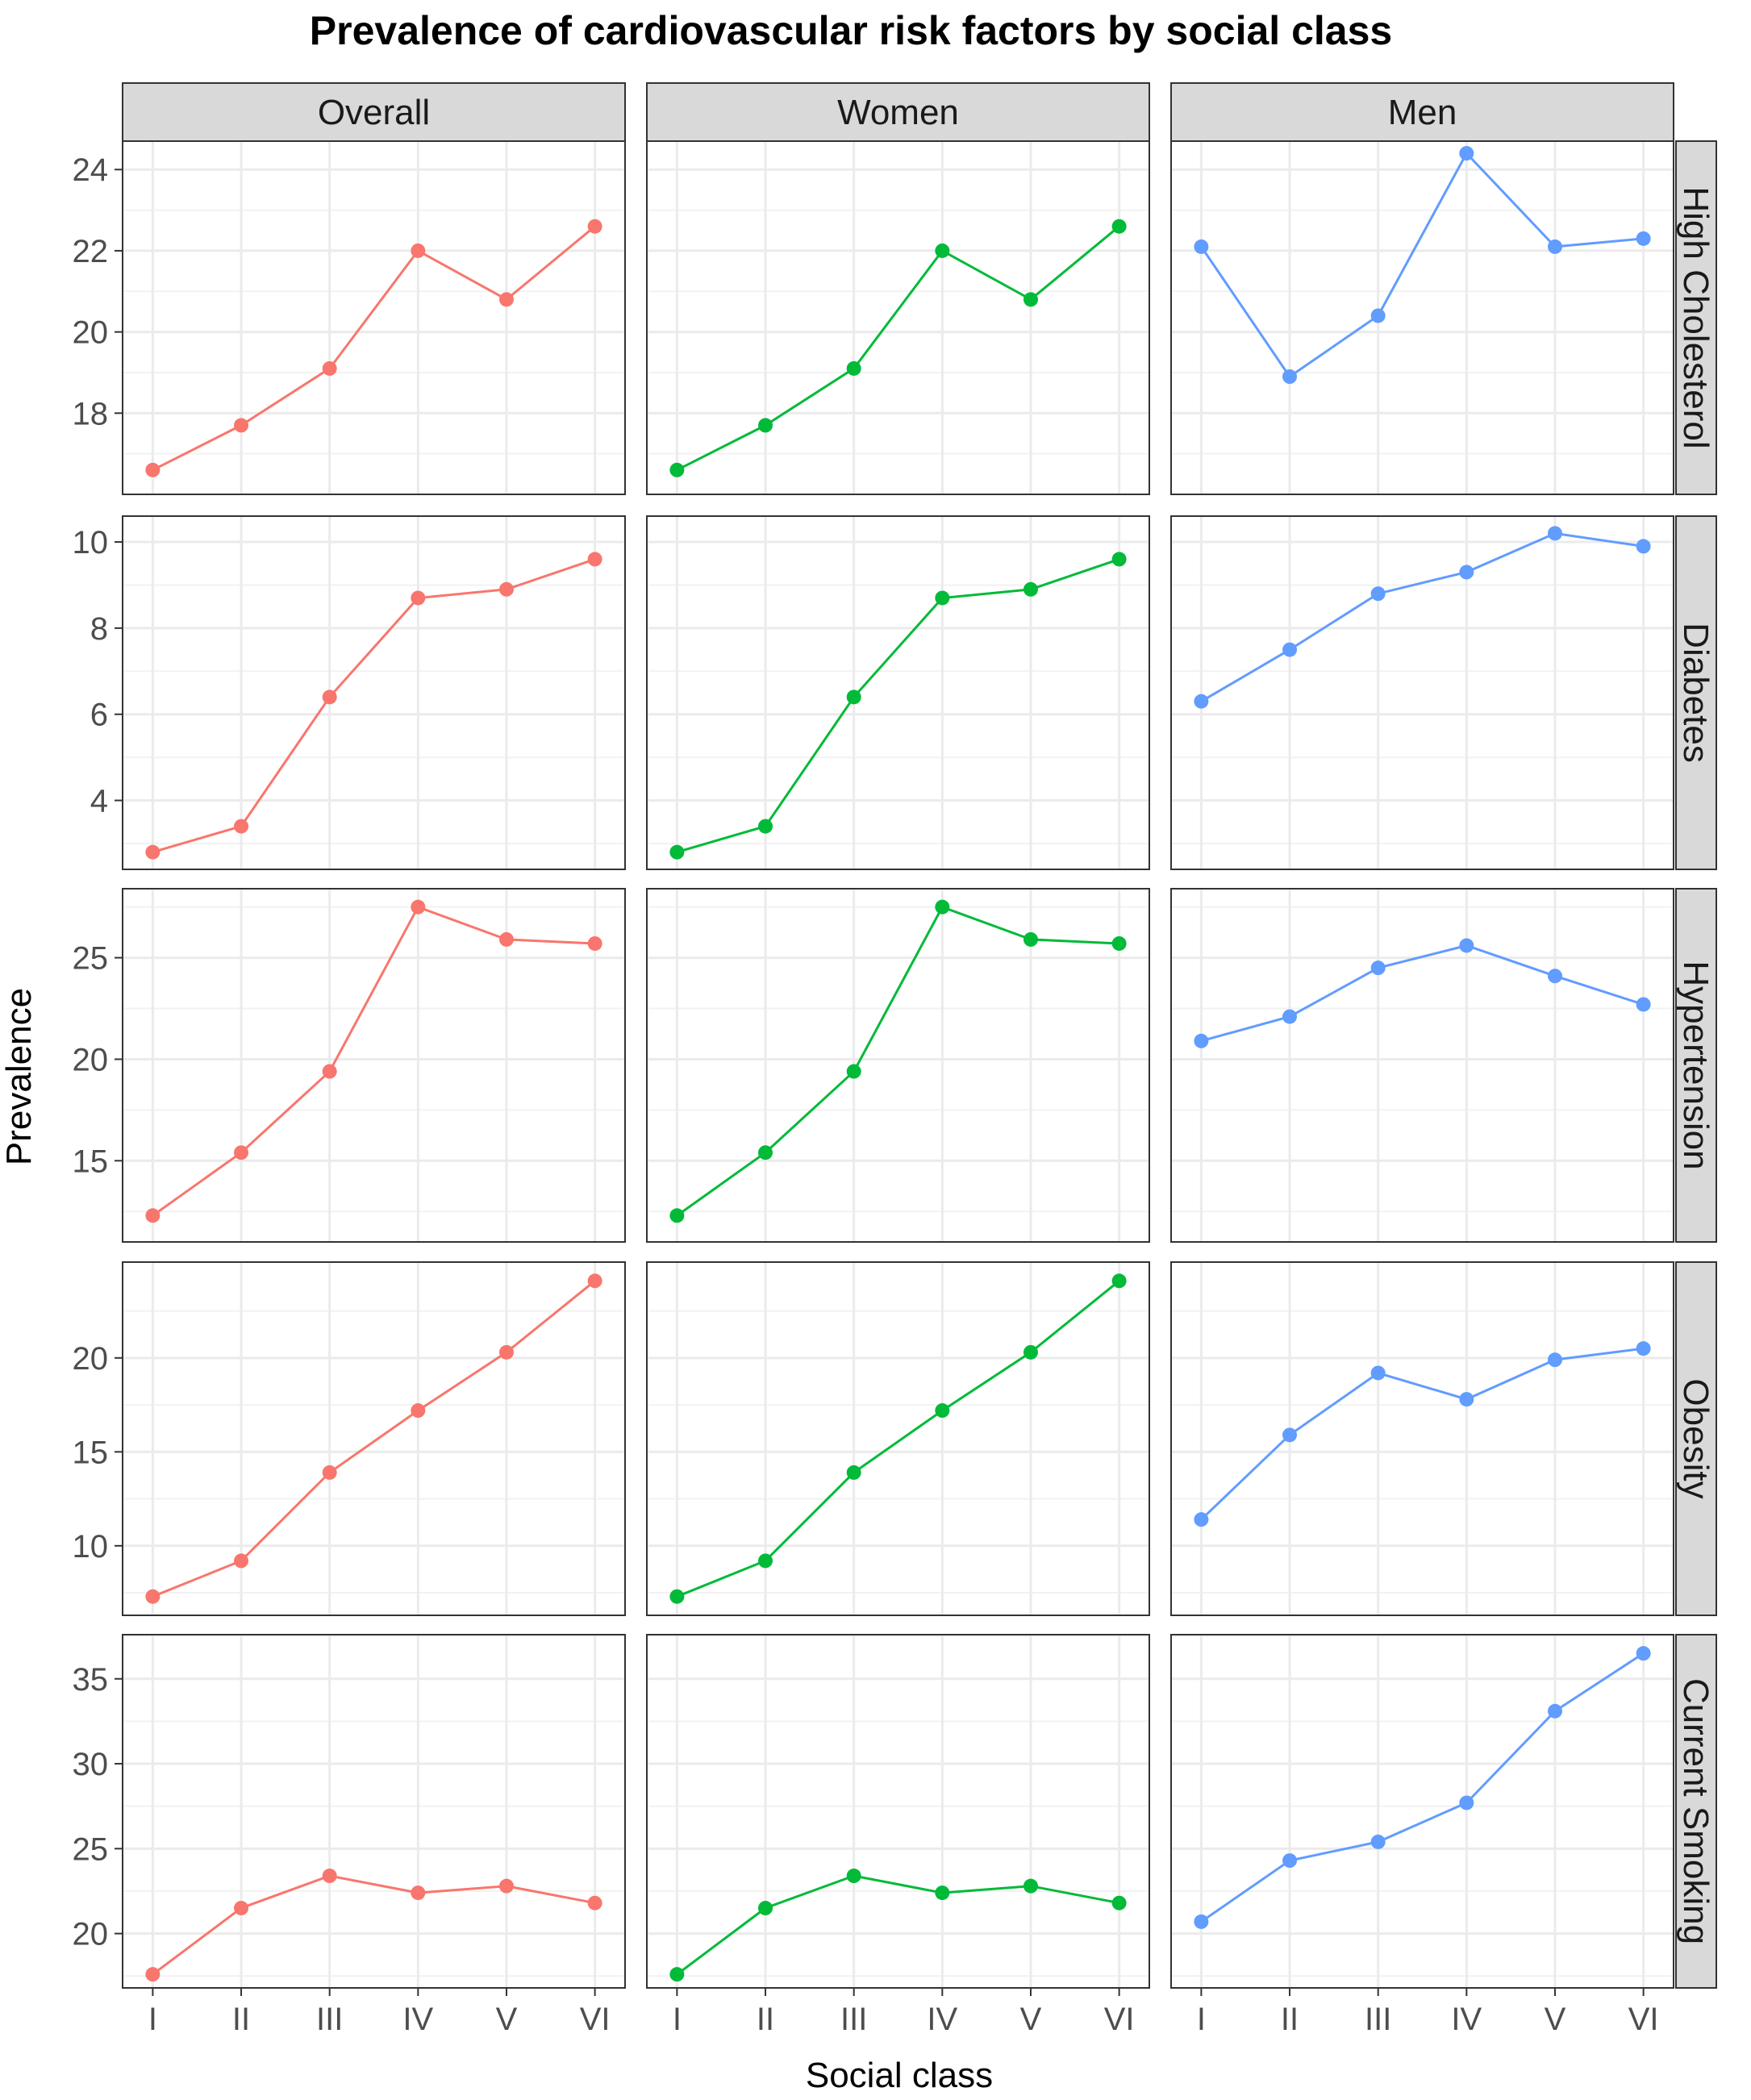 The image size is (1751, 2100). I want to click on strip-label: Diabetes, so click(1696, 693).